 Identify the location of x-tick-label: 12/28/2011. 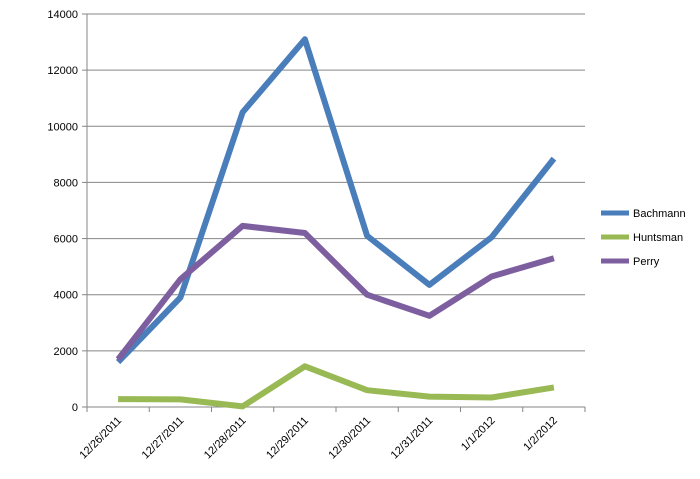
(225, 438).